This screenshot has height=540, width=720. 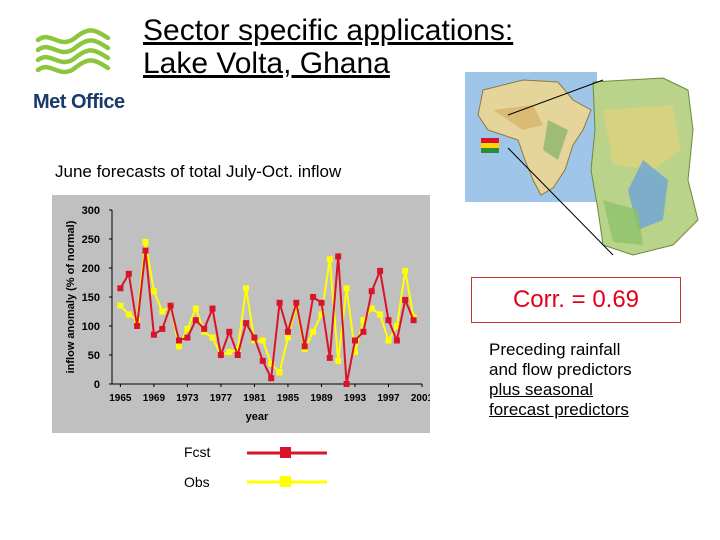 What do you see at coordinates (94, 356) in the screenshot?
I see `y-tick-label: 50` at bounding box center [94, 356].